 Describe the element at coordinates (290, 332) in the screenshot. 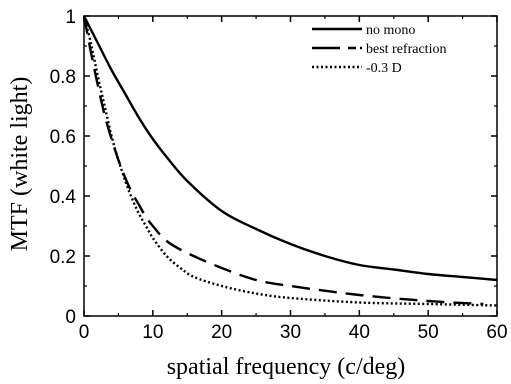

I see `x-tick-label: 30` at that location.